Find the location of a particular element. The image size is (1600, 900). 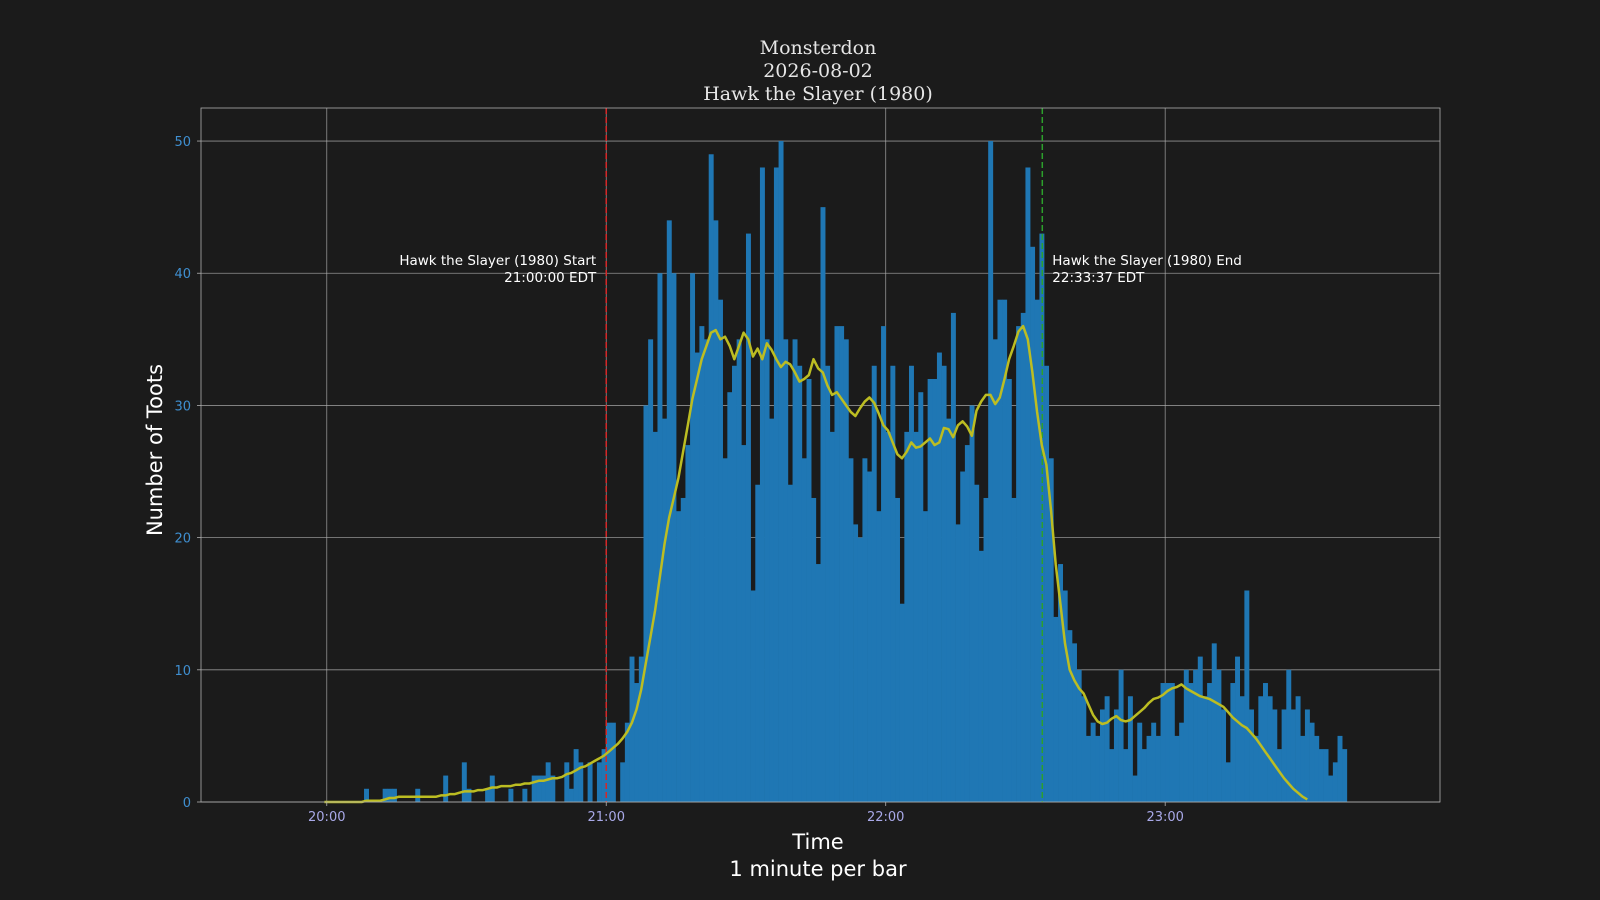

y-tick-label: 30 is located at coordinates (182, 406).